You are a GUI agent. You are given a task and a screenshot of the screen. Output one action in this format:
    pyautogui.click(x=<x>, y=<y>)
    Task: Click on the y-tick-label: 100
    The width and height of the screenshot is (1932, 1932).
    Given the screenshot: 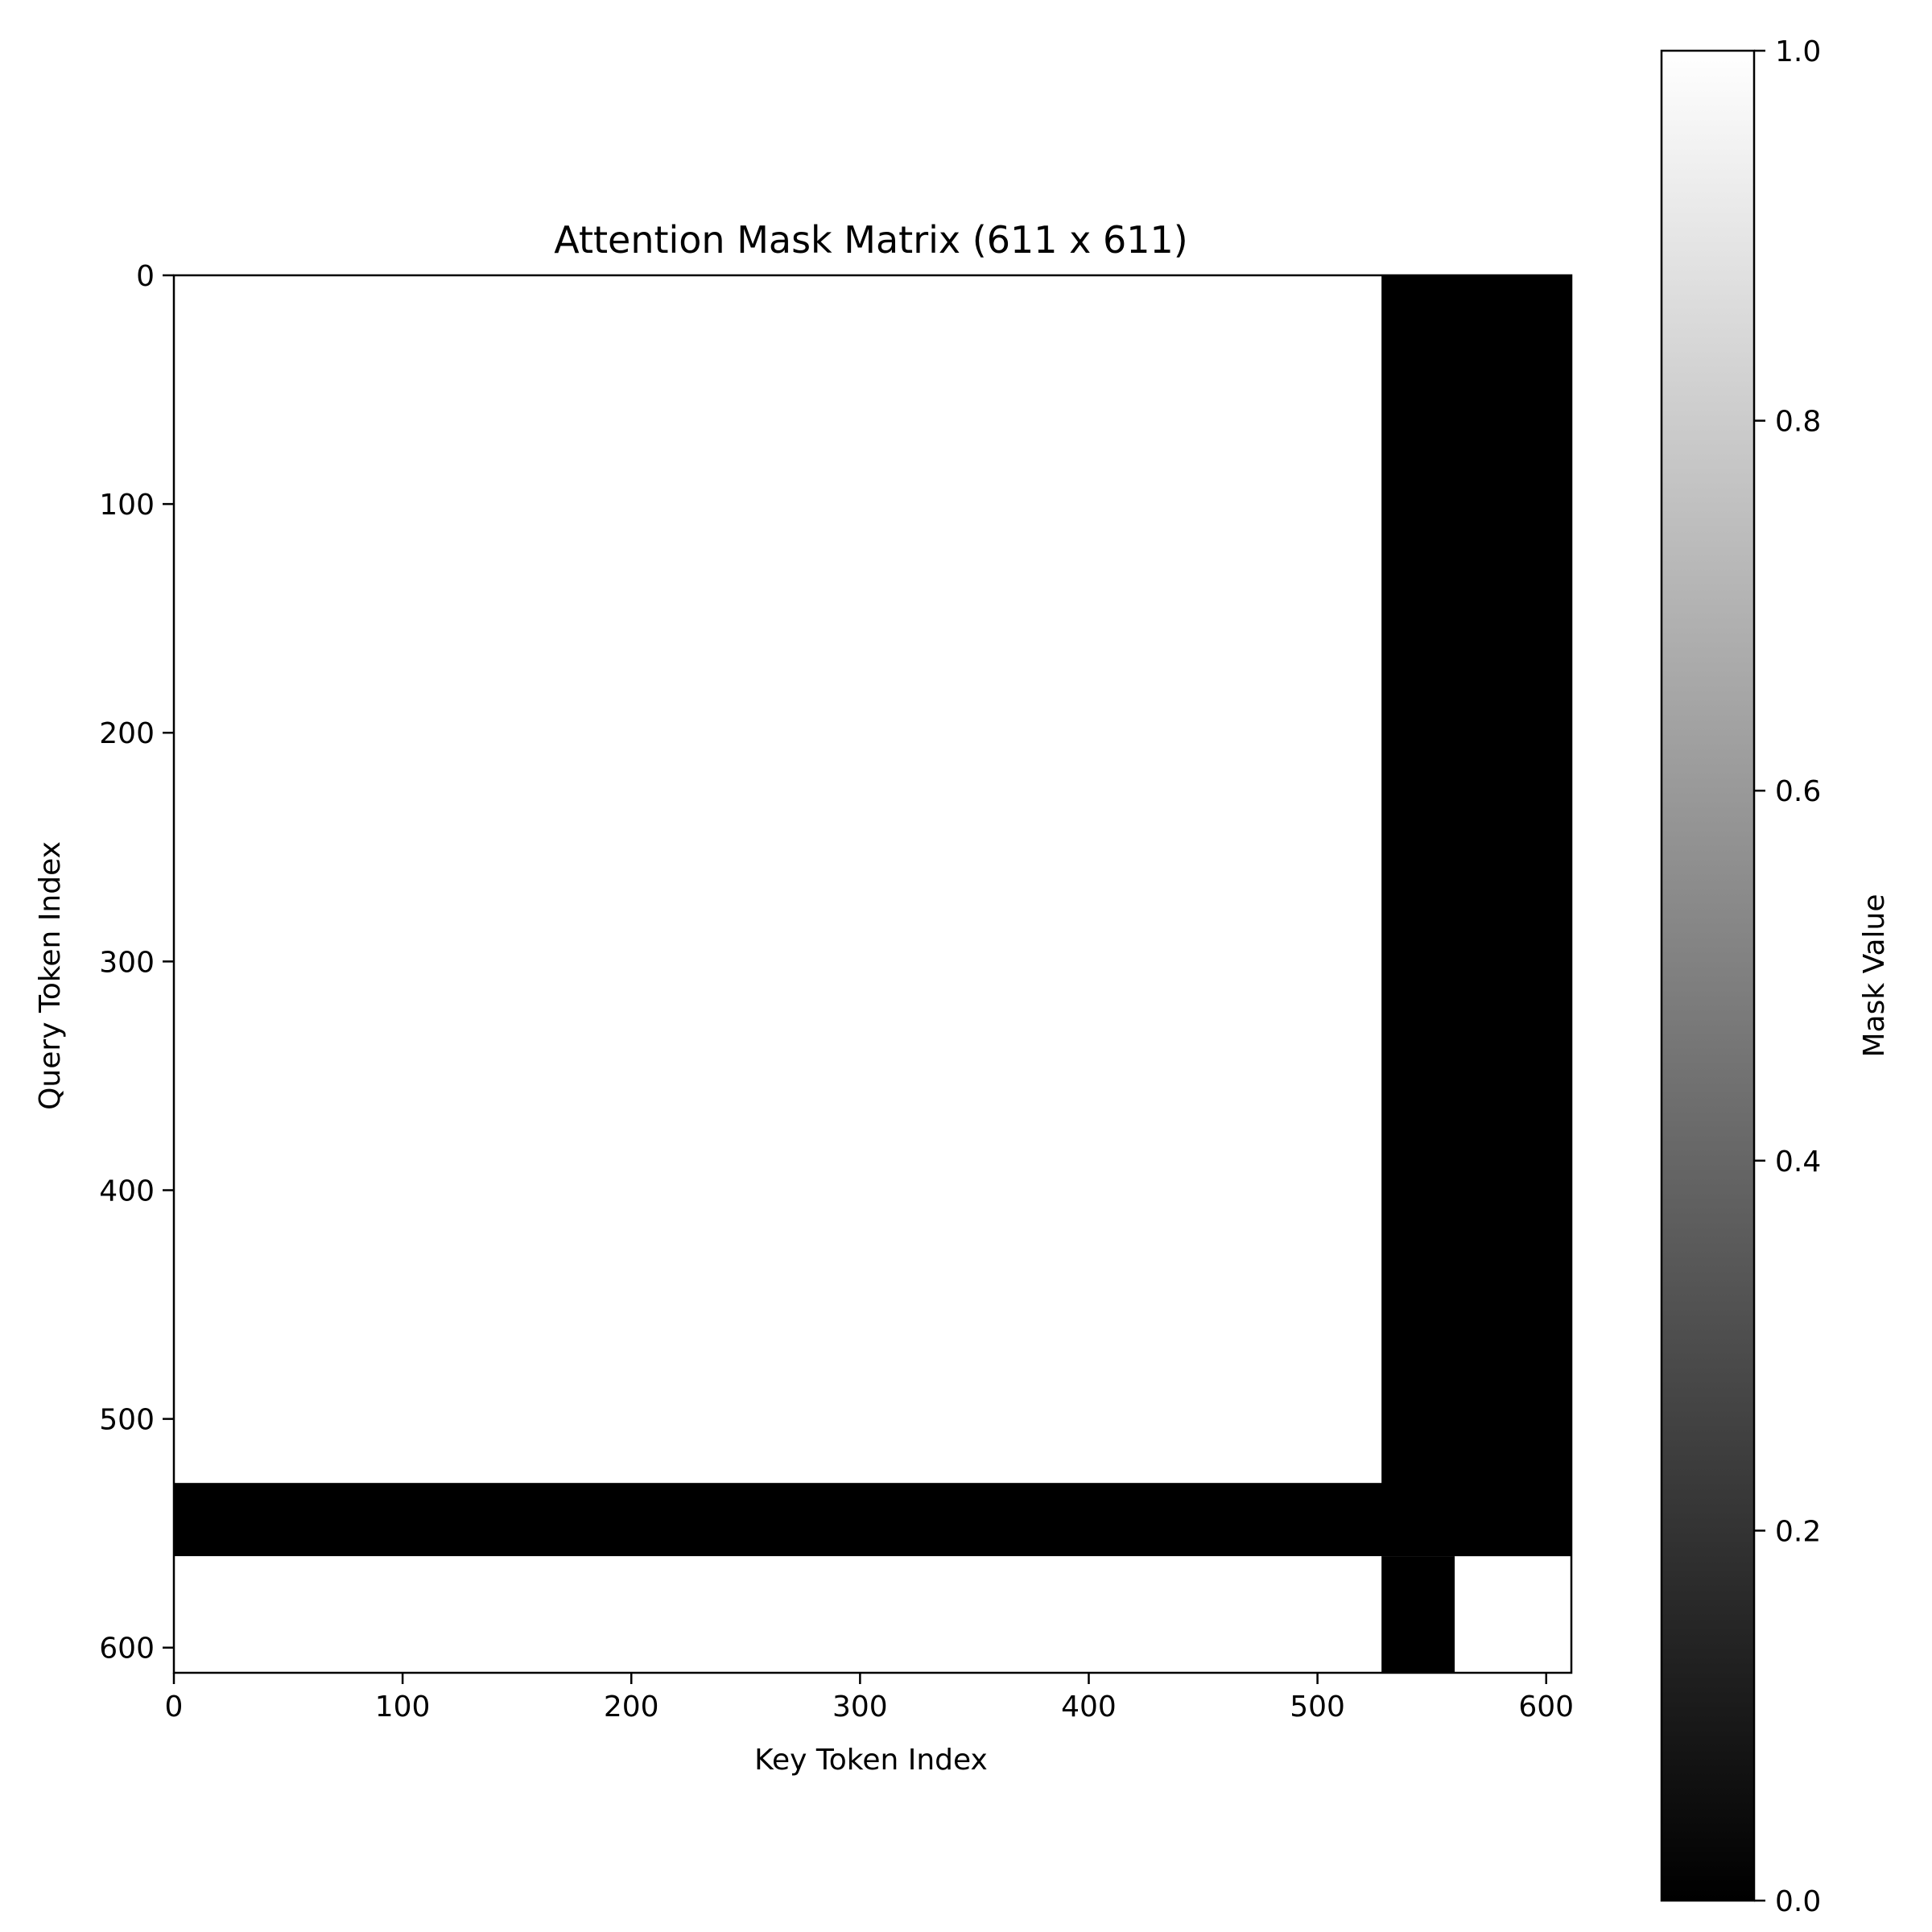 What is the action you would take?
    pyautogui.click(x=127, y=505)
    